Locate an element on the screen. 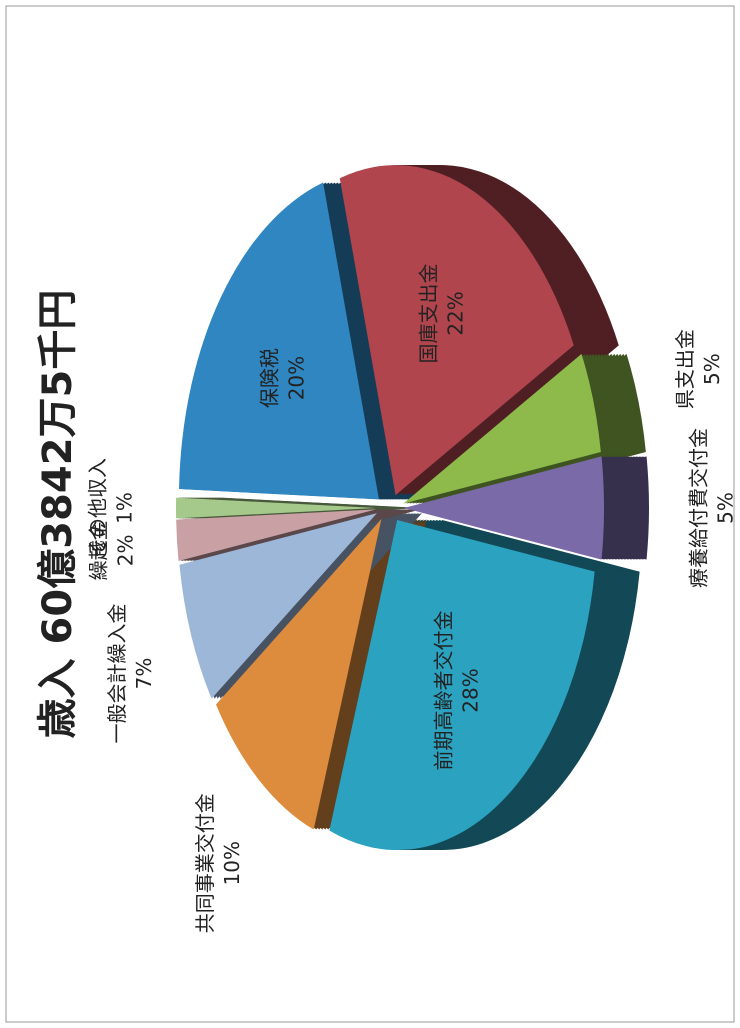 This screenshot has width=740, height=1028. value-label: 10% is located at coordinates (232, 863).